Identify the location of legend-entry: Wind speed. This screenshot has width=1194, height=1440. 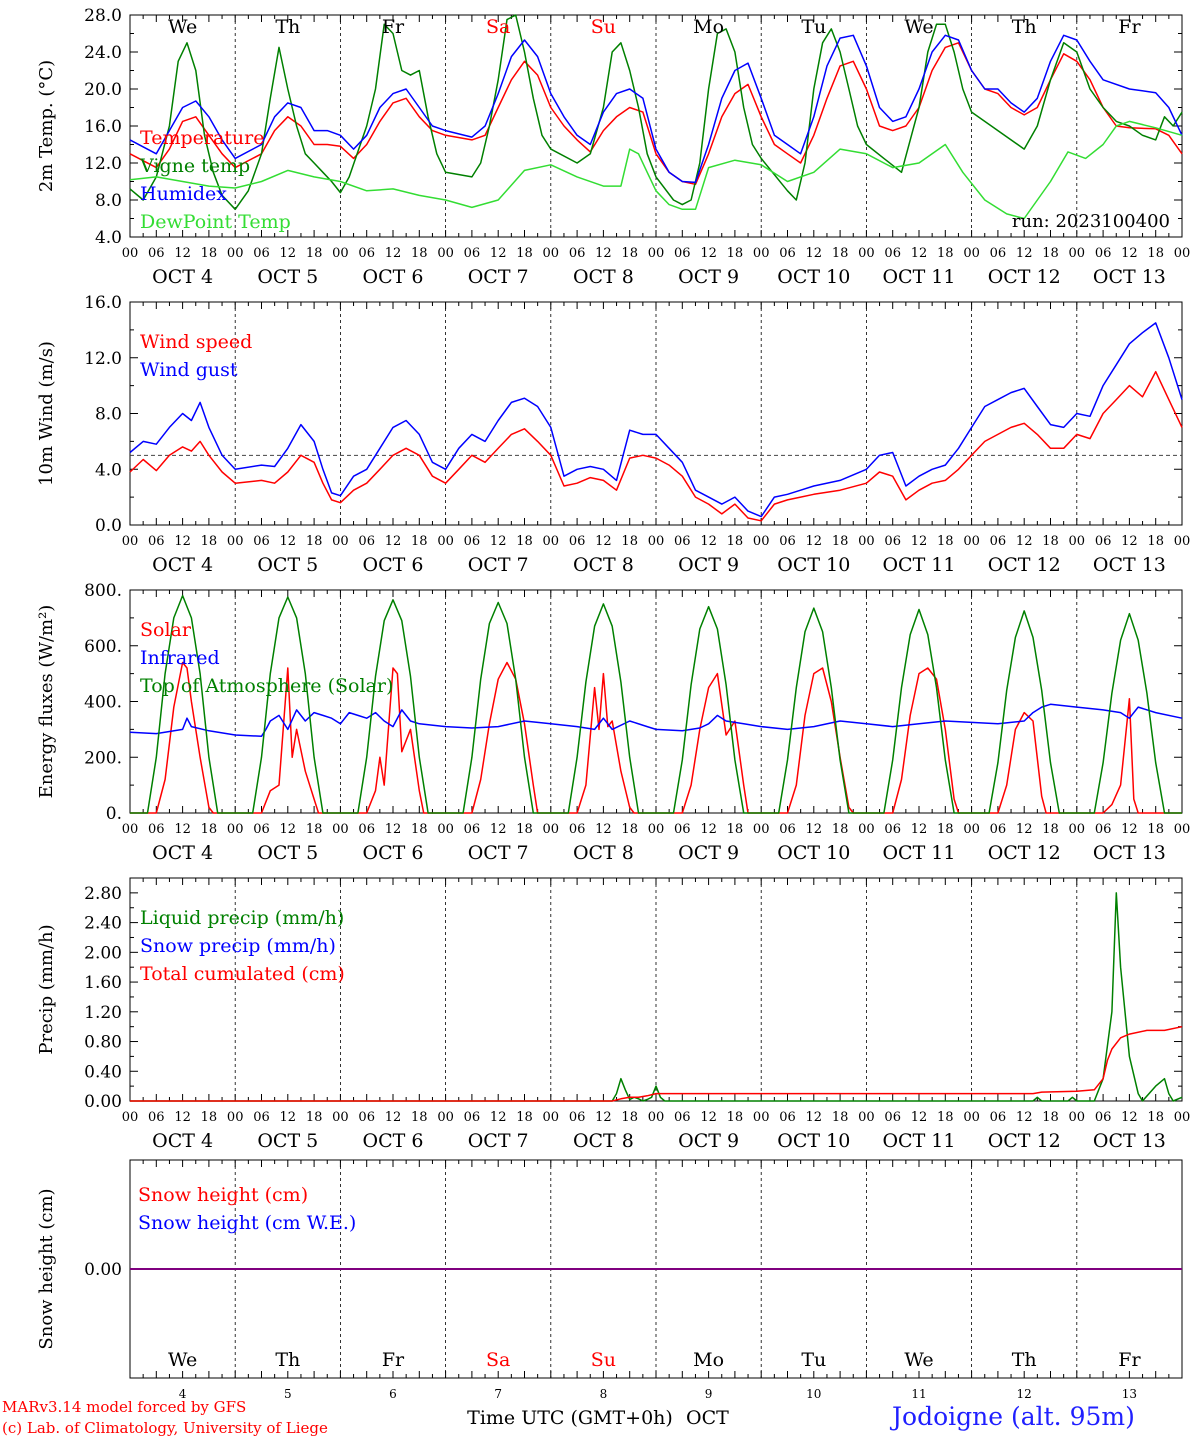
(196, 342).